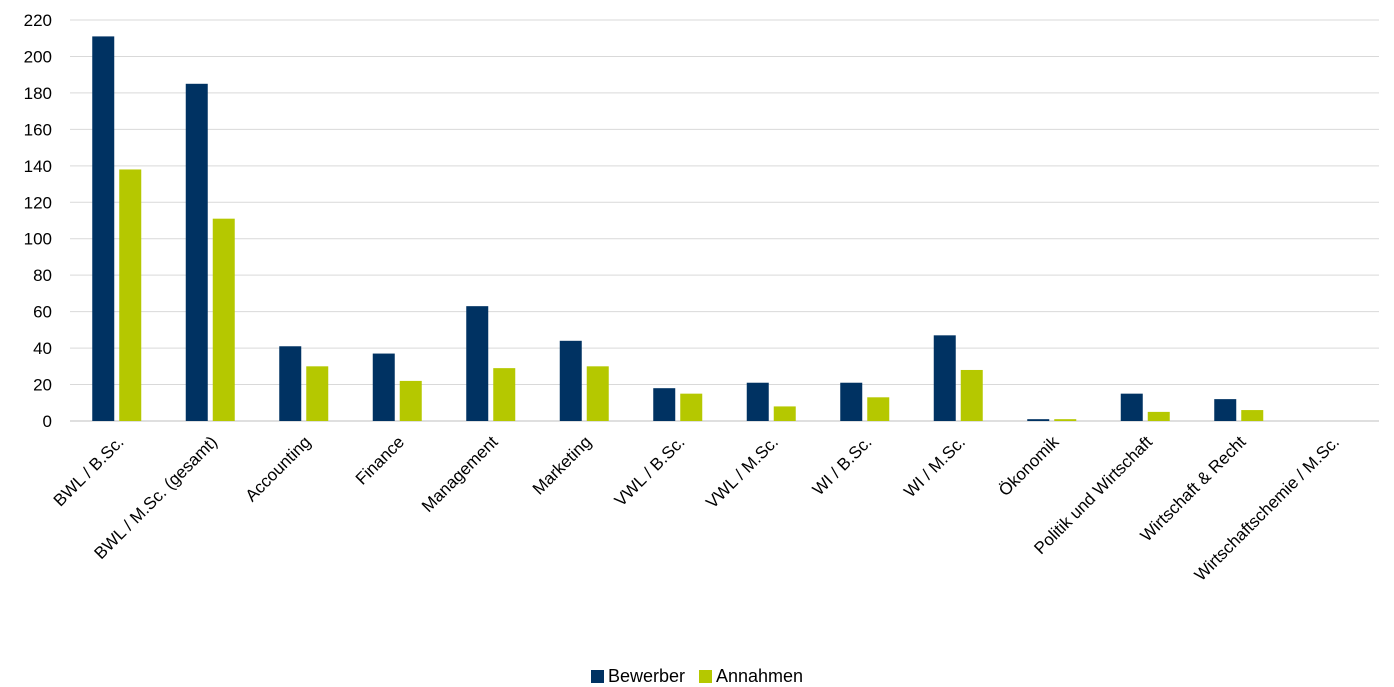 Image resolution: width=1394 pixels, height=687 pixels. Describe the element at coordinates (650, 471) in the screenshot. I see `x-tick-label: VWL / B.Sc.` at that location.